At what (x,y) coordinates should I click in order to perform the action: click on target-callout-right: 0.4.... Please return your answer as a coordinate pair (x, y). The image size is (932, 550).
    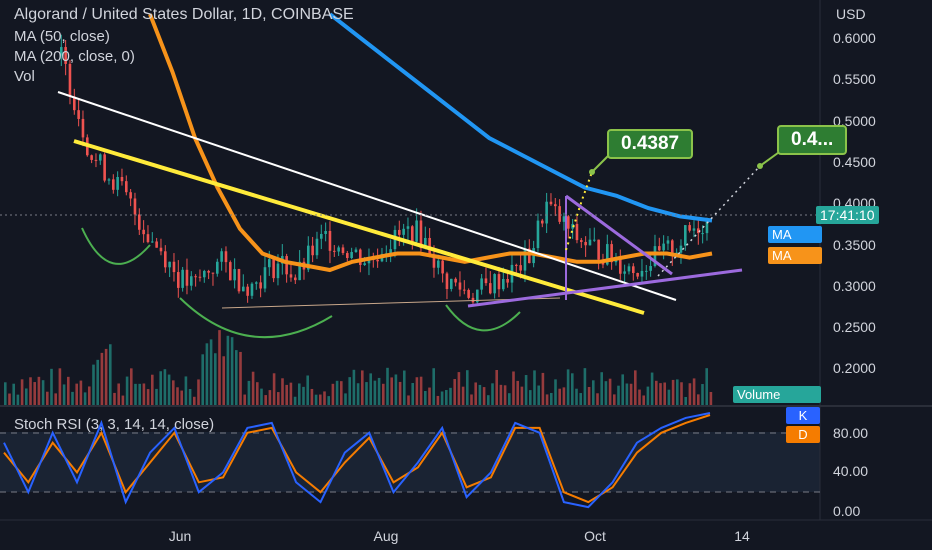
    Looking at the image, I should click on (812, 140).